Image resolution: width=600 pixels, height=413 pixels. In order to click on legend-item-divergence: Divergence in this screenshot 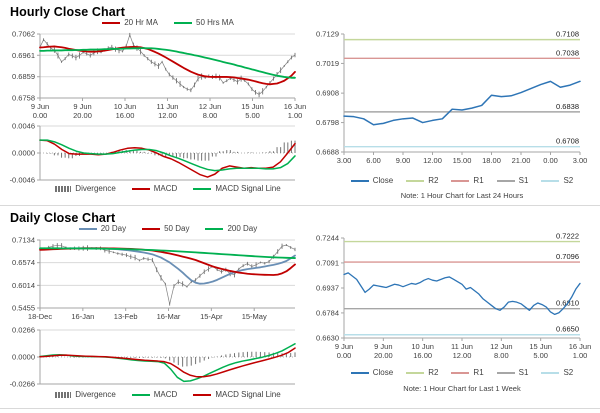, I will do `click(85, 394)`.